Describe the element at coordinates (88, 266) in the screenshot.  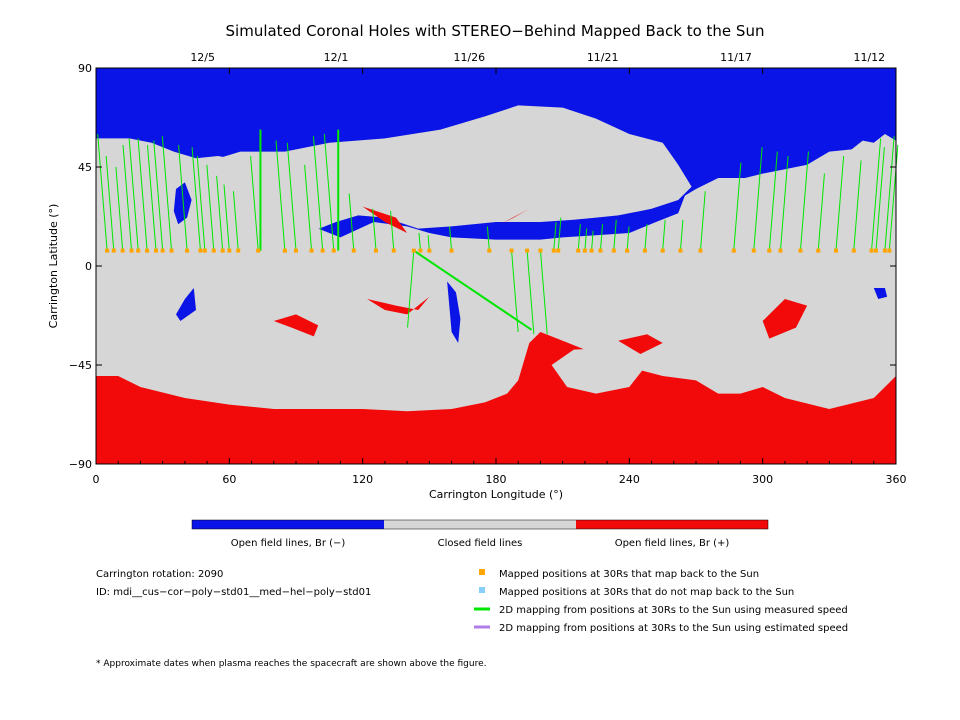
I see `y-tick-label: 0` at that location.